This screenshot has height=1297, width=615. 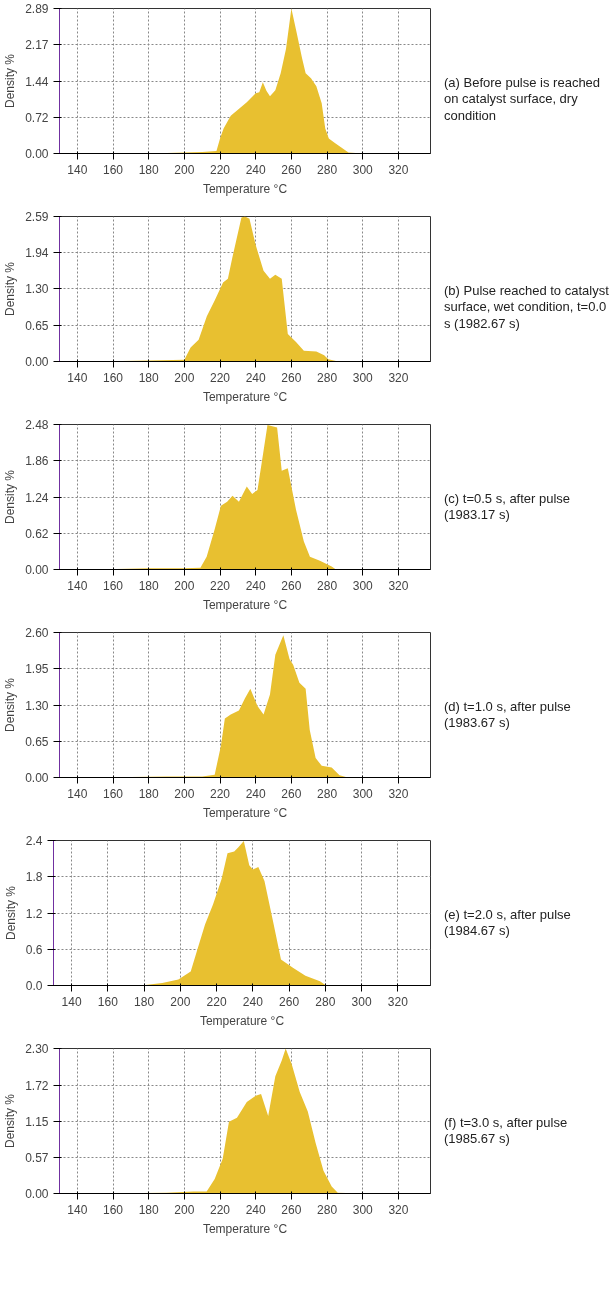 I want to click on y-tick-label: 2.48, so click(x=37, y=425).